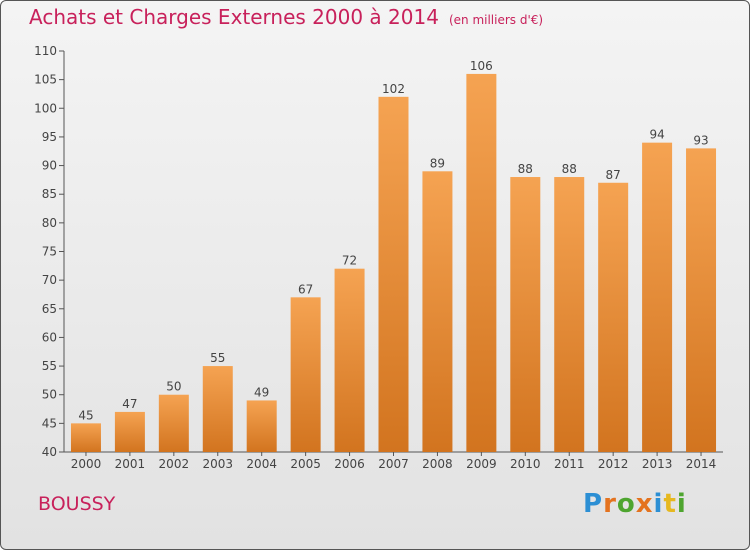 This screenshot has height=550, width=750. I want to click on logo-letter: x, so click(644, 504).